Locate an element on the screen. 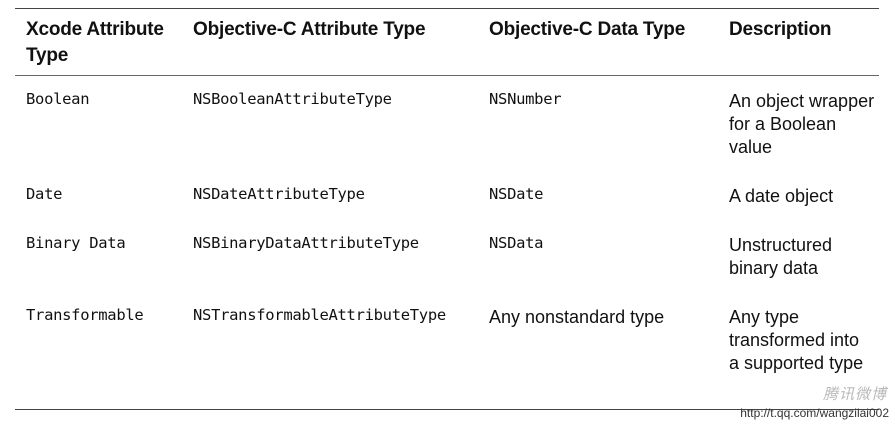 This screenshot has width=895, height=426. bottom-rule is located at coordinates (447, 409).